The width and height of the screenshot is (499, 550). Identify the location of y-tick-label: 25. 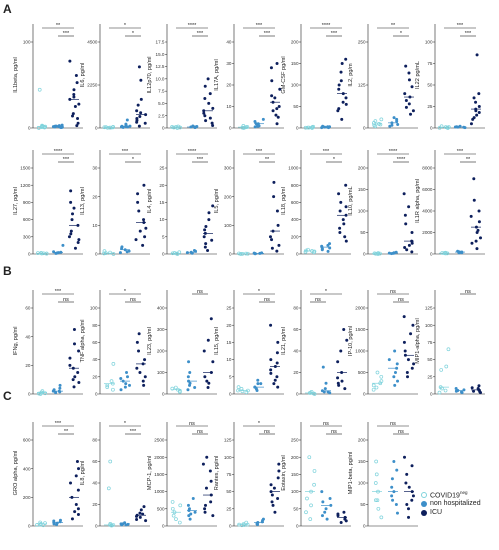
(229, 308).